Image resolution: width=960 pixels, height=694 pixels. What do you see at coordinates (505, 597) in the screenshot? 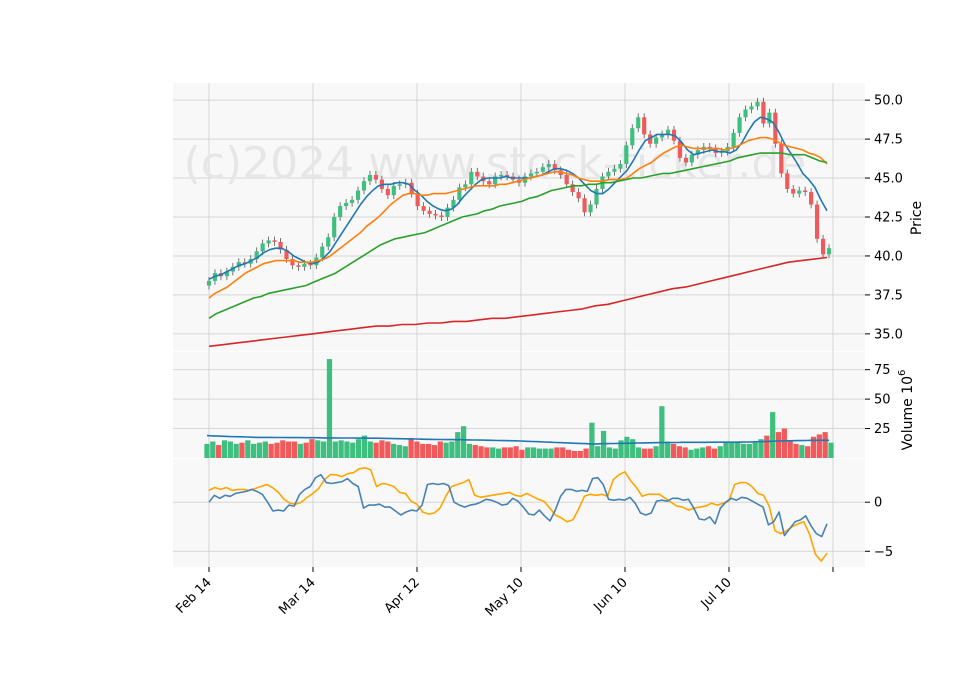
I see `x-tick-label: May 10` at bounding box center [505, 597].